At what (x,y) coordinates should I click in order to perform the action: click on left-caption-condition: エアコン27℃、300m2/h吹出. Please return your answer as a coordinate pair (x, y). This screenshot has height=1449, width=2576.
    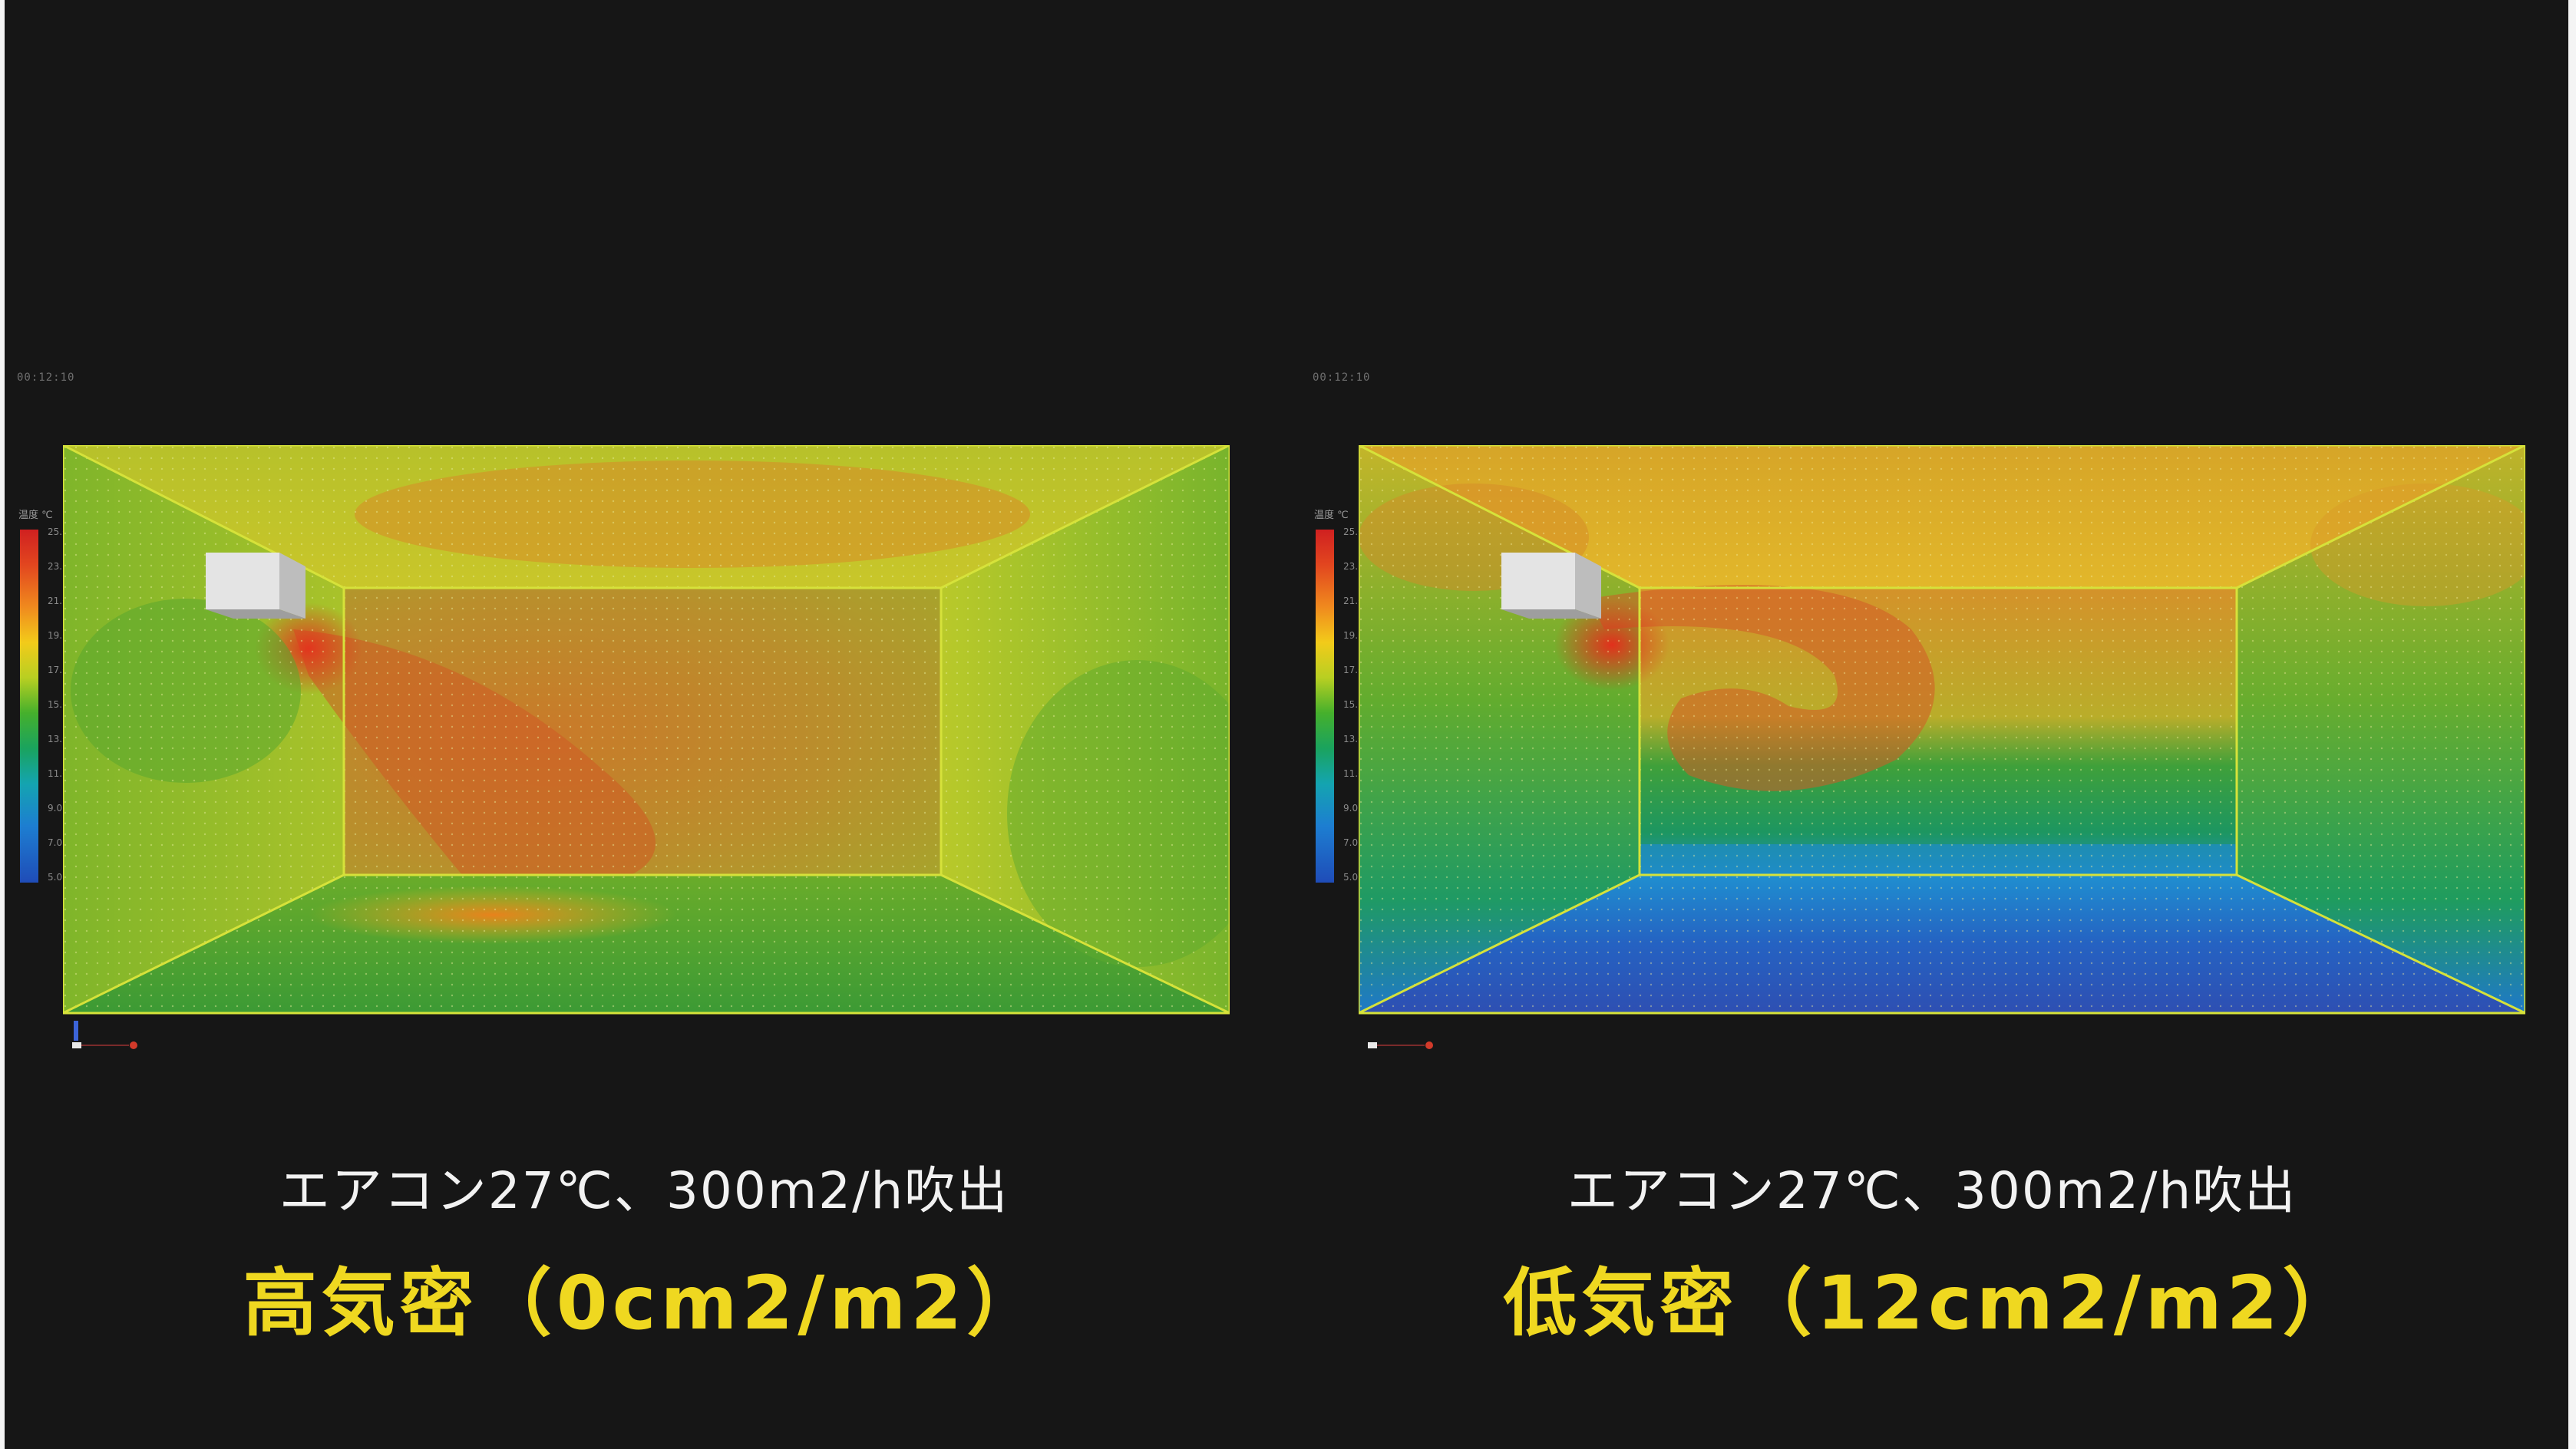
    Looking at the image, I should click on (644, 1190).